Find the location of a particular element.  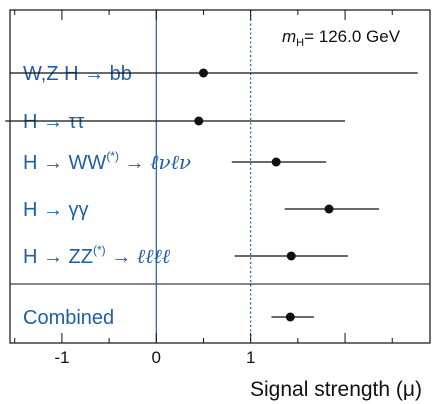

row-label-h-tautau: H → ττ is located at coordinates (53, 122).